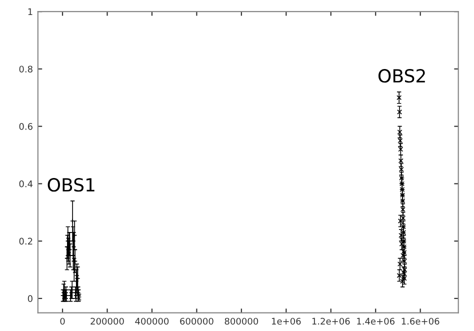 The width and height of the screenshot is (474, 331). What do you see at coordinates (376, 321) in the screenshot?
I see `x-tick-label: 1.4e+06` at bounding box center [376, 321].